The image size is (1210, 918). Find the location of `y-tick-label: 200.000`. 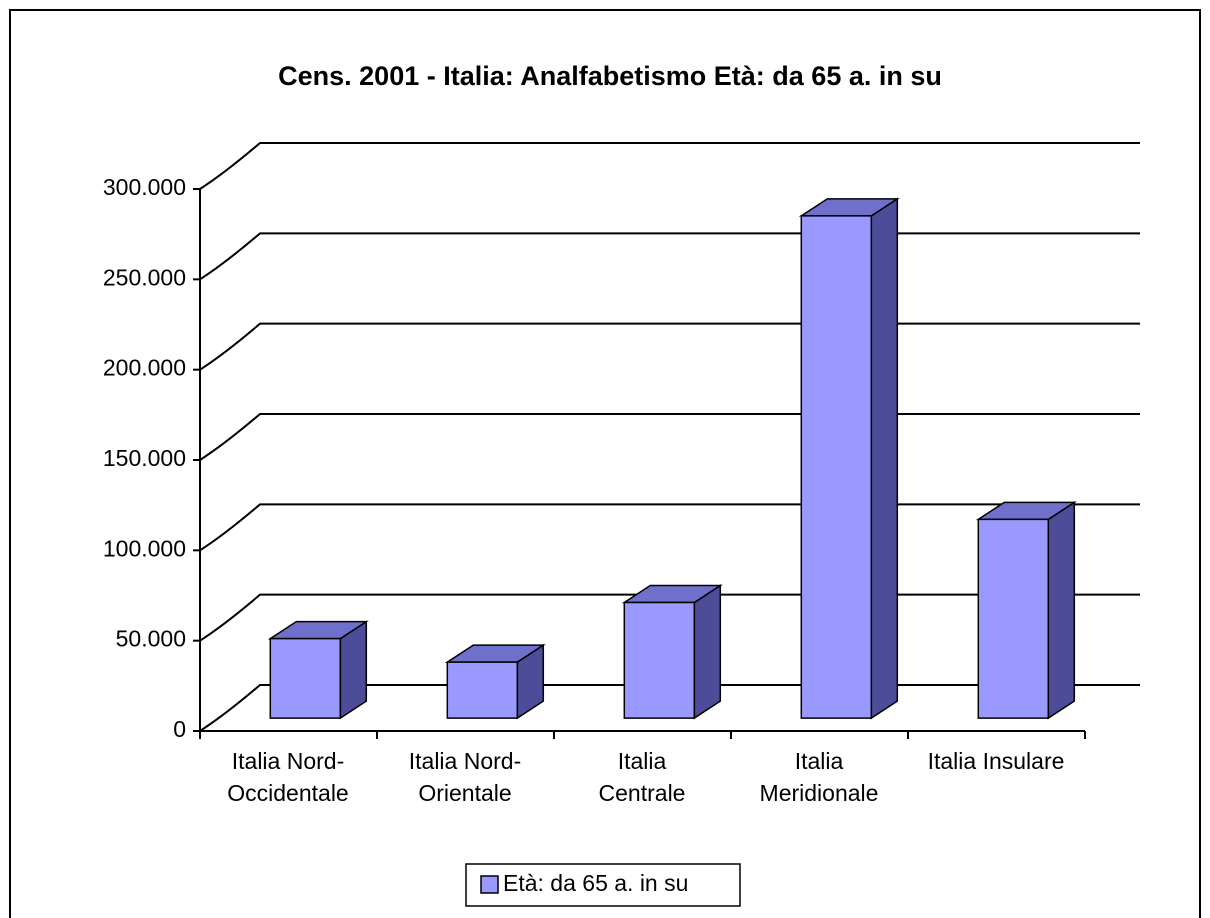

y-tick-label: 200.000 is located at coordinates (144, 368).